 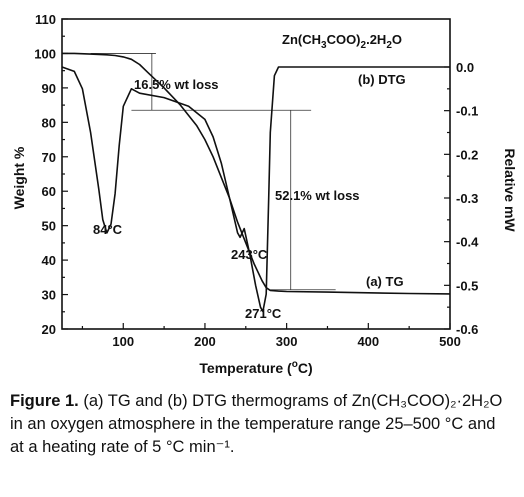 What do you see at coordinates (510, 190) in the screenshot?
I see `y-axis-title-right: Relative mW` at bounding box center [510, 190].